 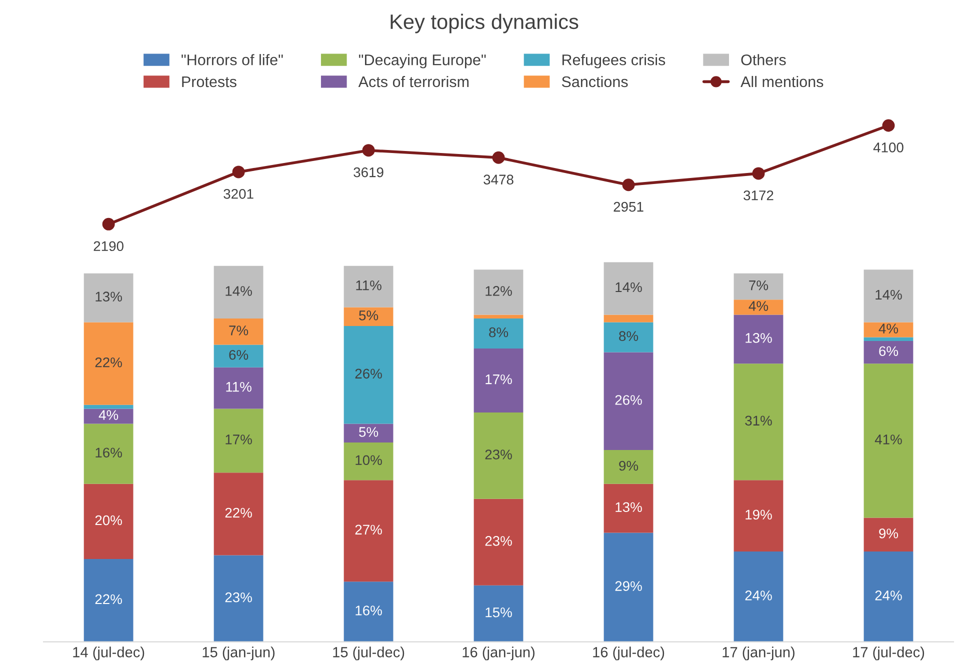 What do you see at coordinates (759, 195) in the screenshot?
I see `data-label: 3172` at bounding box center [759, 195].